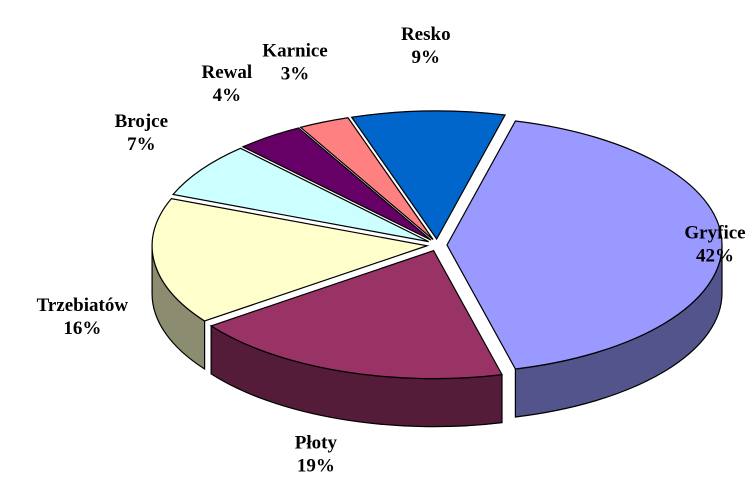 The height and width of the screenshot is (484, 753). I want to click on slice-label: Rewal, so click(227, 72).